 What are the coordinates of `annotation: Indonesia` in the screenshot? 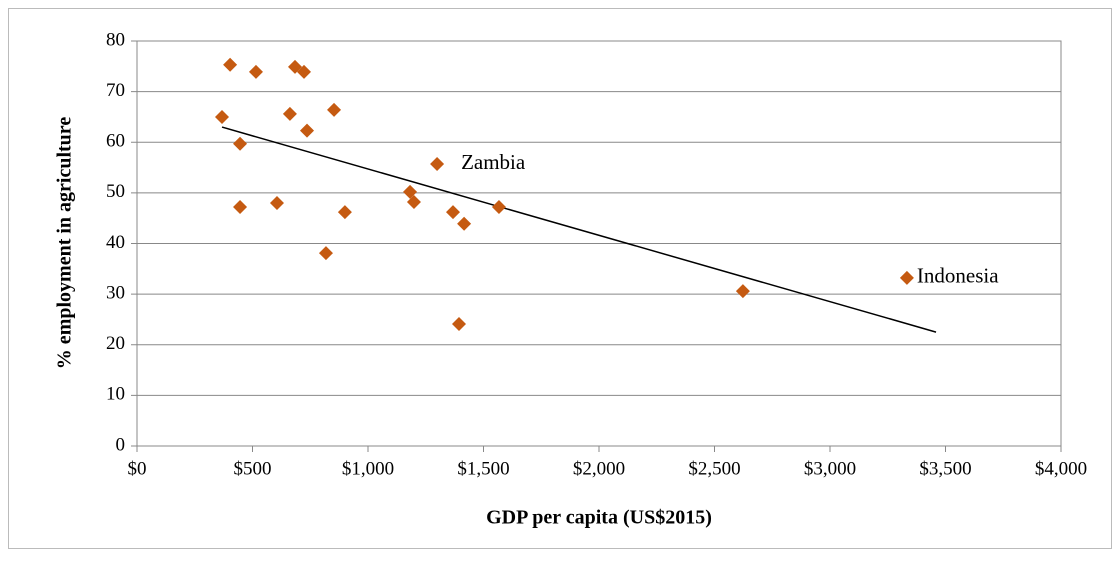 It's located at (958, 276).